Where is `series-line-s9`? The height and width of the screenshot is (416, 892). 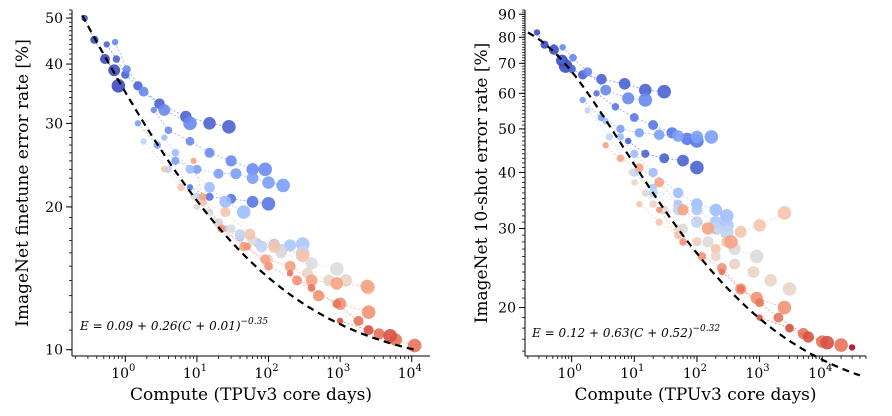
series-line-s9 is located at coordinates (657, 171).